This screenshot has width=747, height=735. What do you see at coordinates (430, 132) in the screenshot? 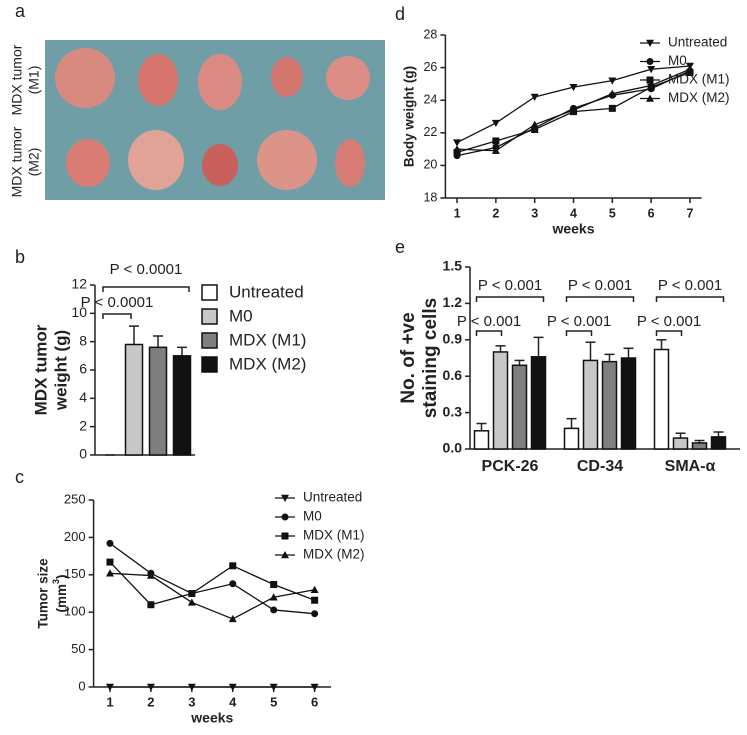
I see `y-tick-label: 22` at bounding box center [430, 132].